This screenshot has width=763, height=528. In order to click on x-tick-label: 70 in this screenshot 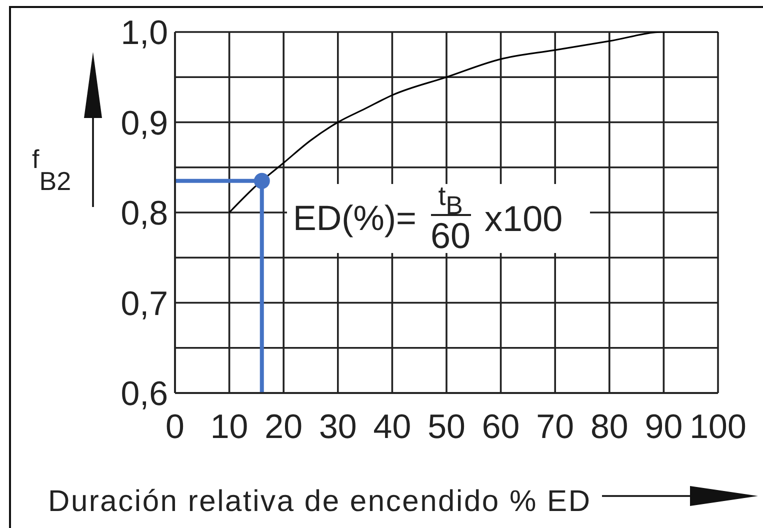, I will do `click(555, 427)`.